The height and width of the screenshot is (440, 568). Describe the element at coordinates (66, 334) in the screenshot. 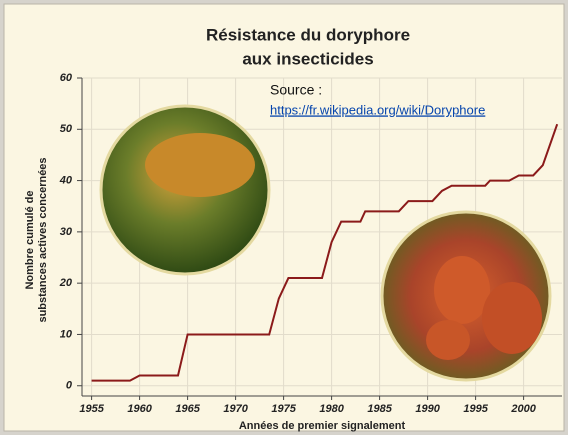

I see `y-tick-label: 10` at that location.